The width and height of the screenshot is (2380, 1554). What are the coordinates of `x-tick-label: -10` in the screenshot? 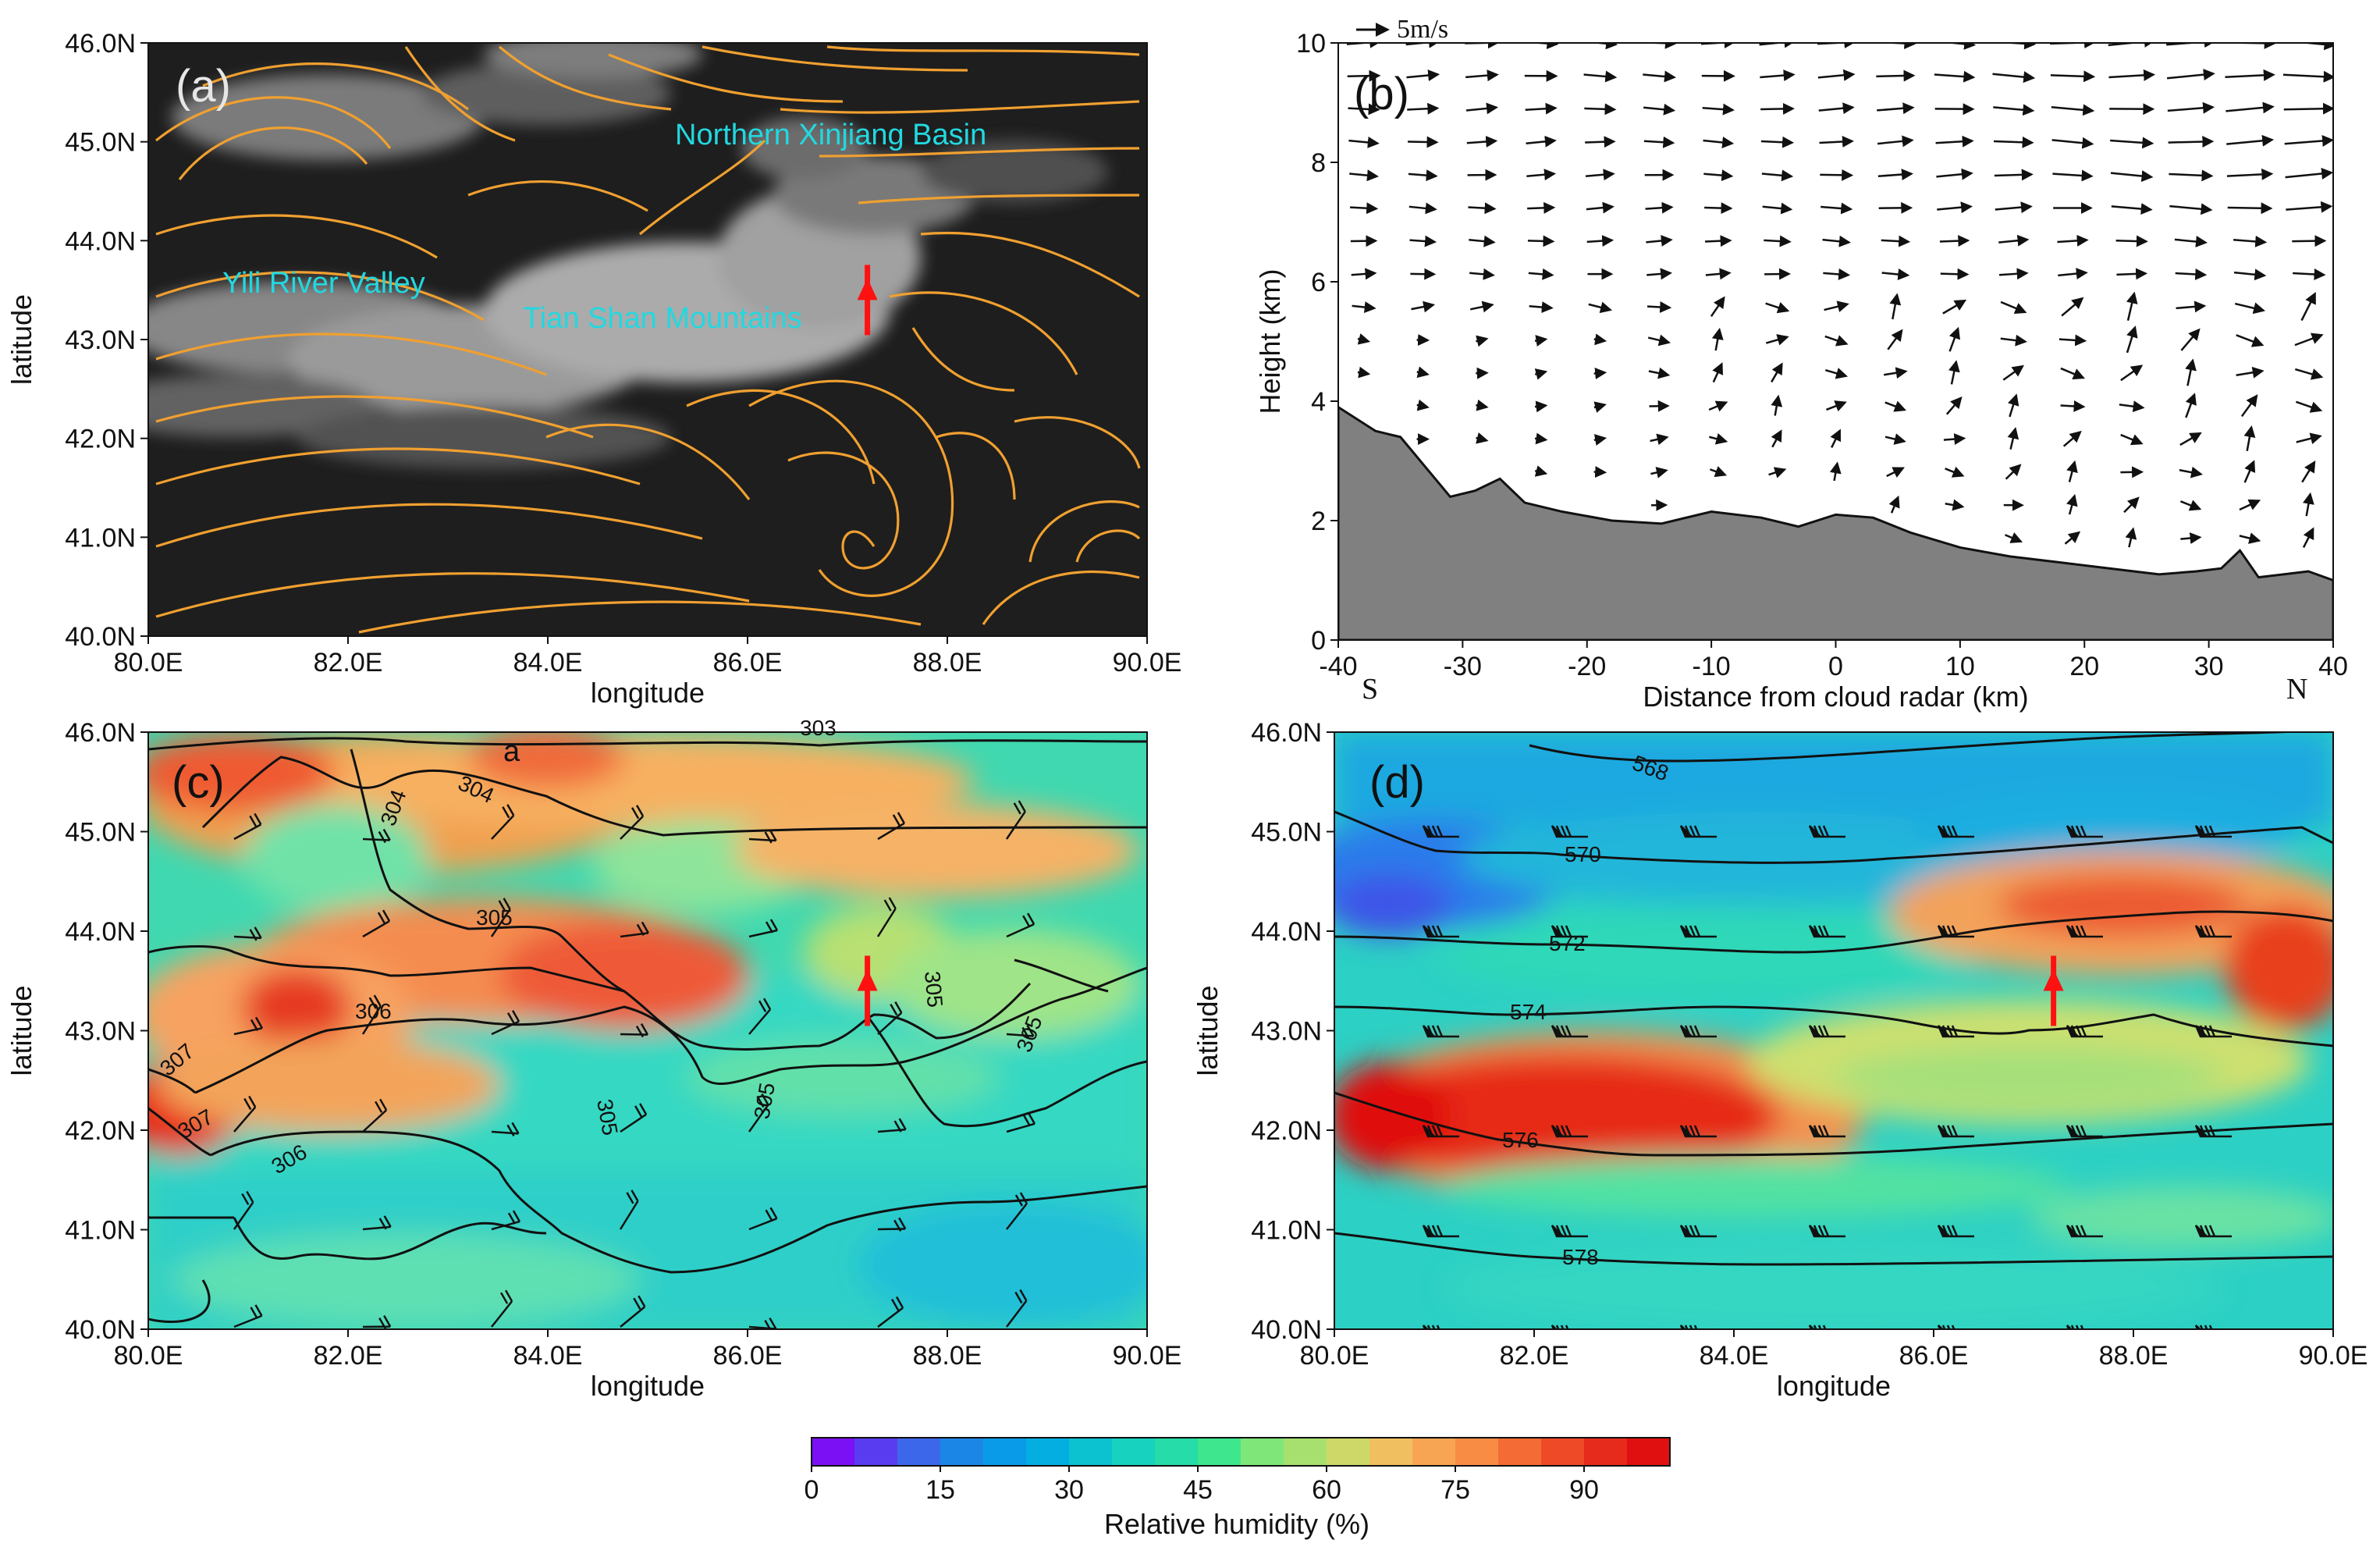 It's located at (1712, 666).